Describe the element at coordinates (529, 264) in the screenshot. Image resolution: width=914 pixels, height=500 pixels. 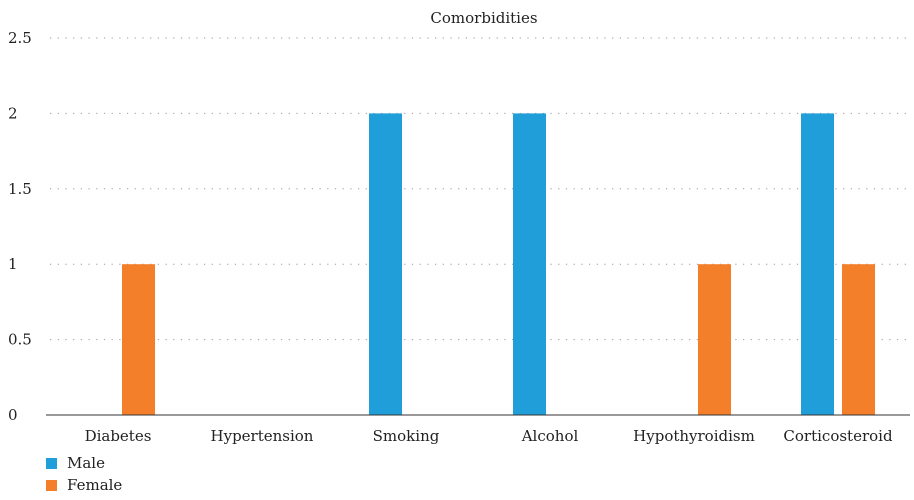
I see `bar-male-alcohol` at that location.